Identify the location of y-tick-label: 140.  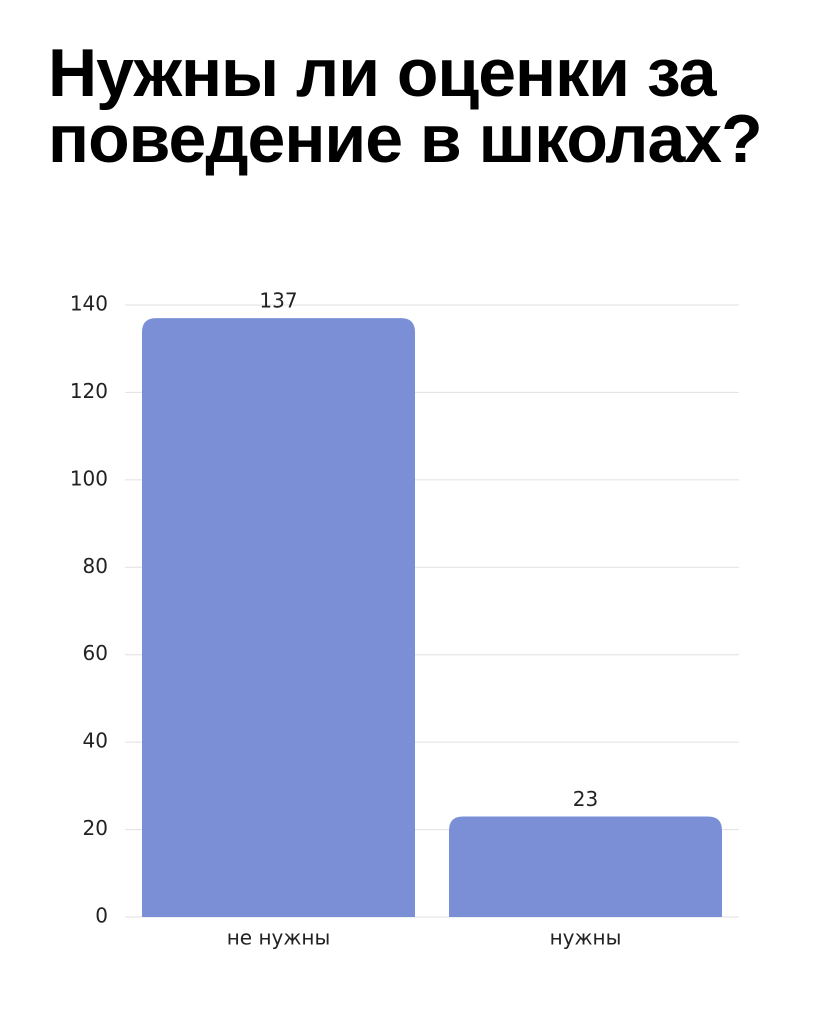
(89, 304).